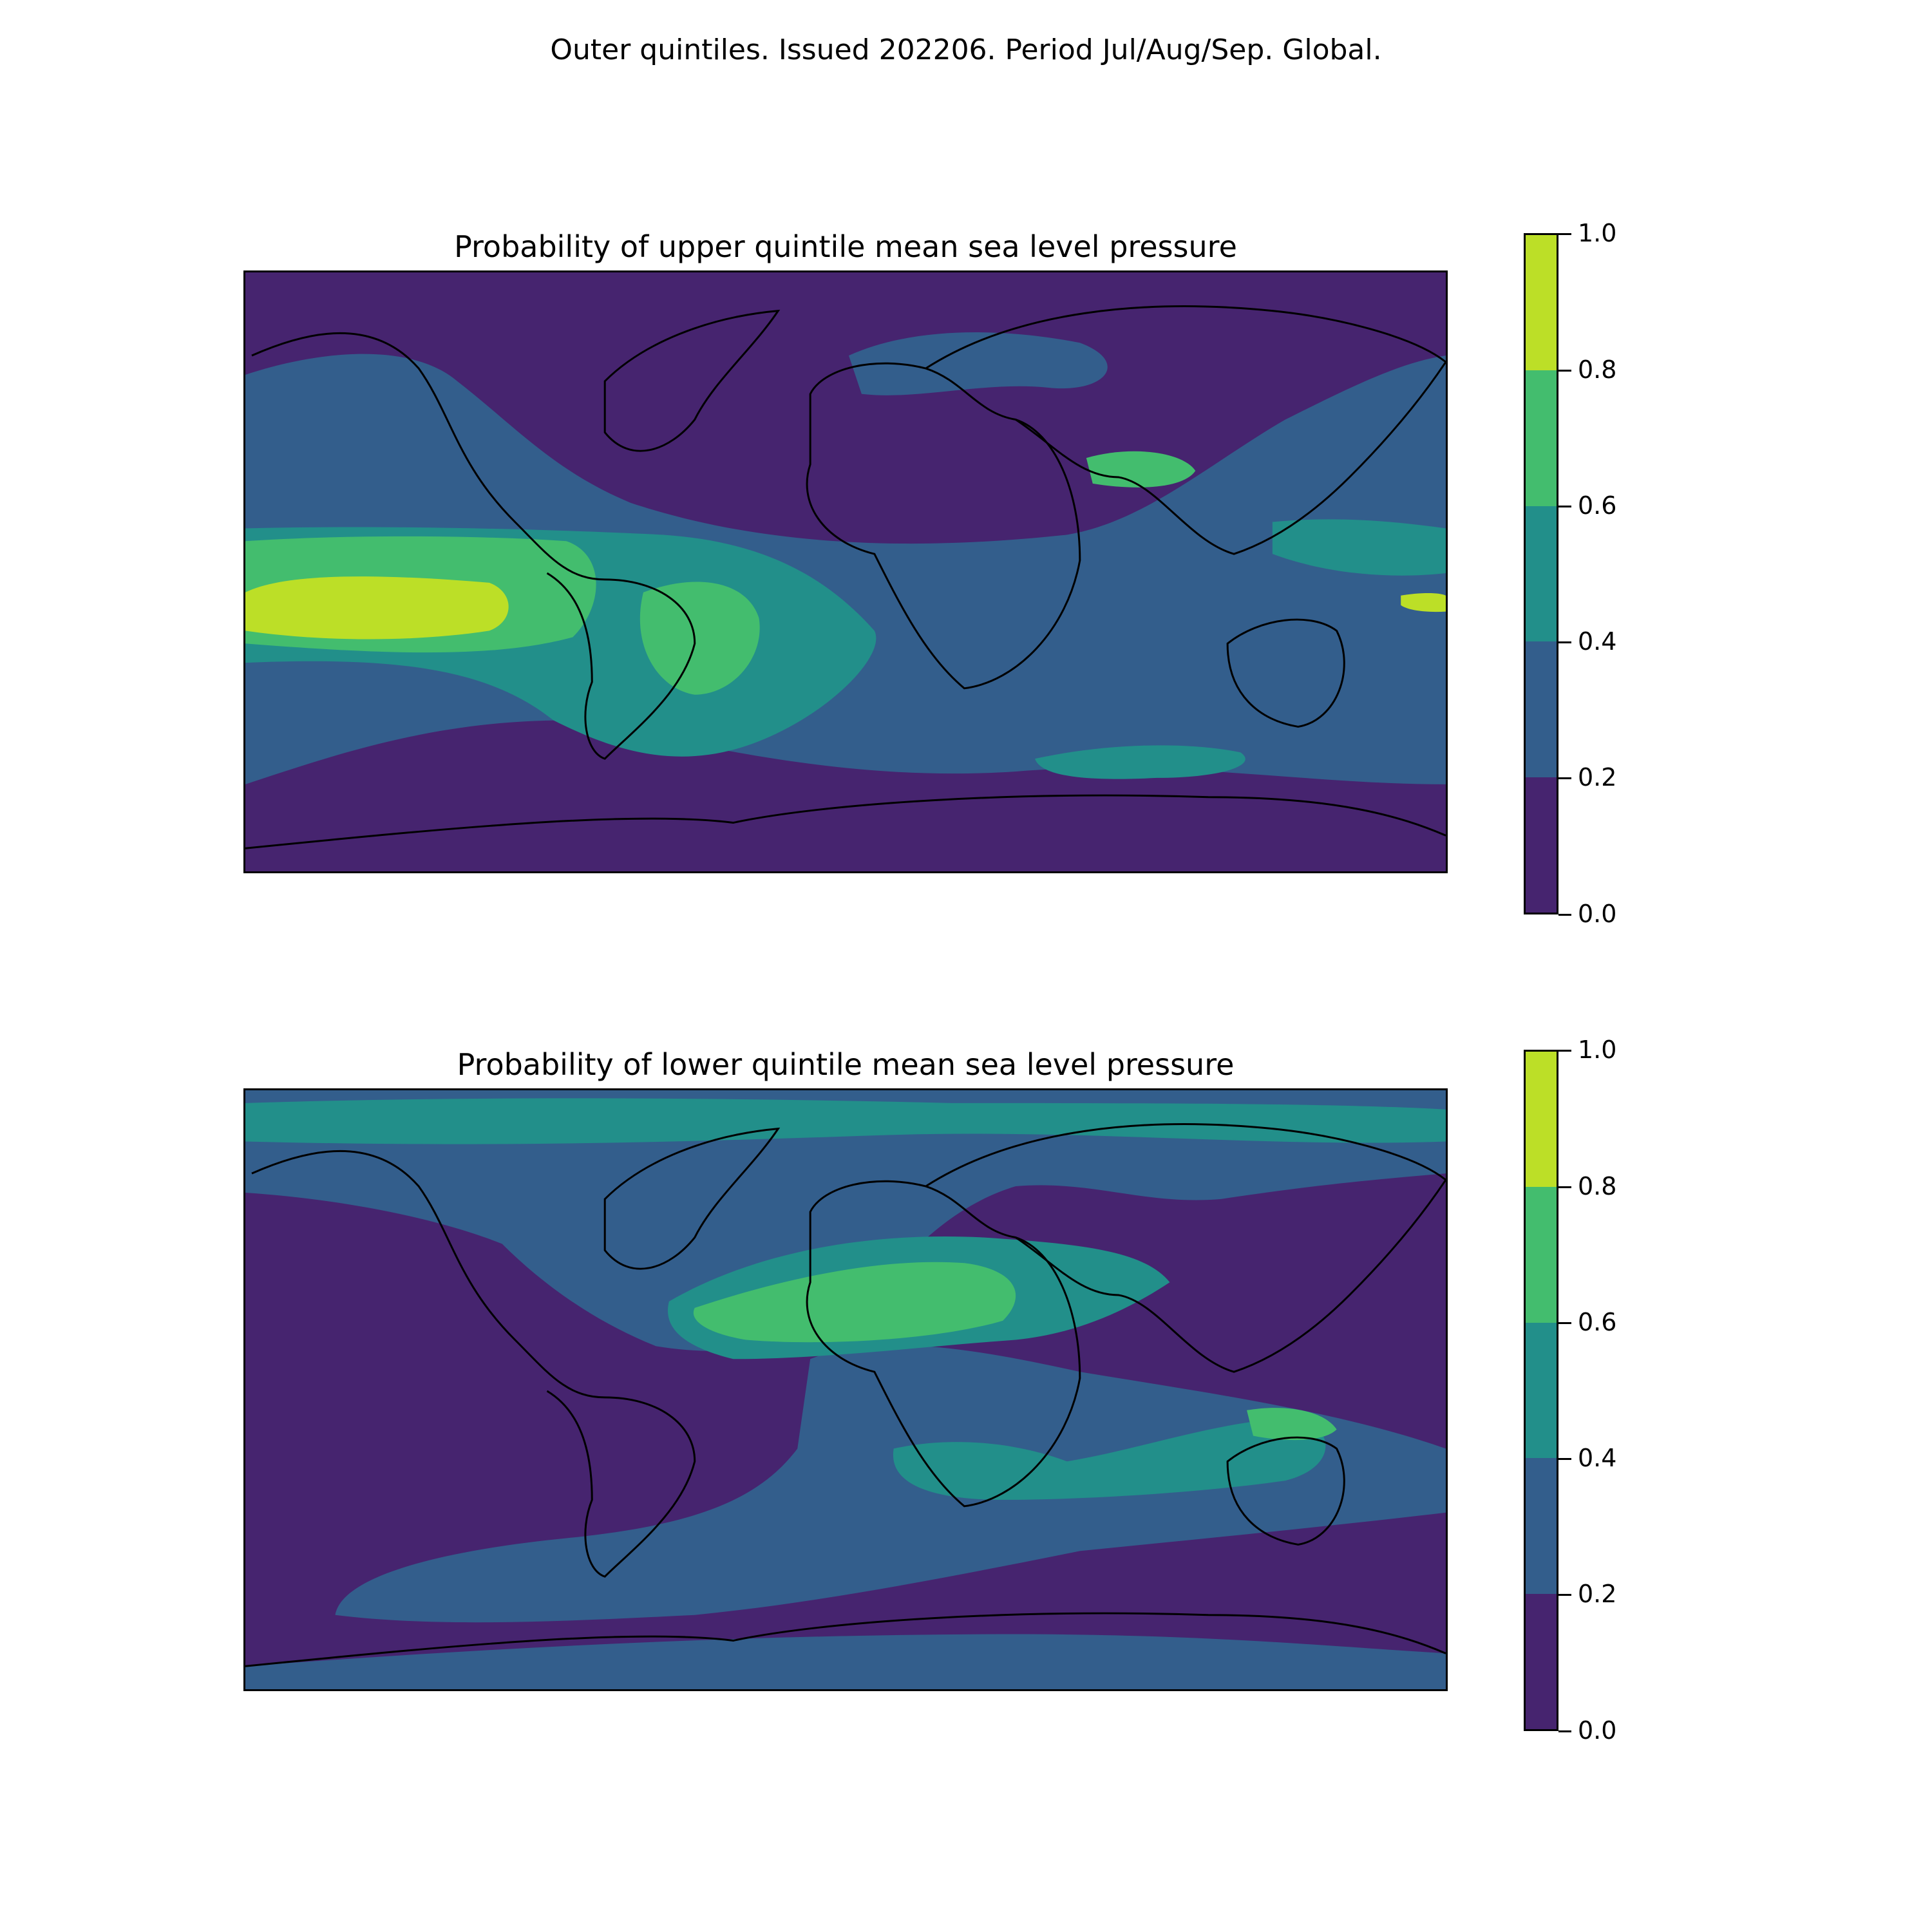 Image resolution: width=1932 pixels, height=1932 pixels. I want to click on lower-tick-label: 0.0, so click(1597, 1731).